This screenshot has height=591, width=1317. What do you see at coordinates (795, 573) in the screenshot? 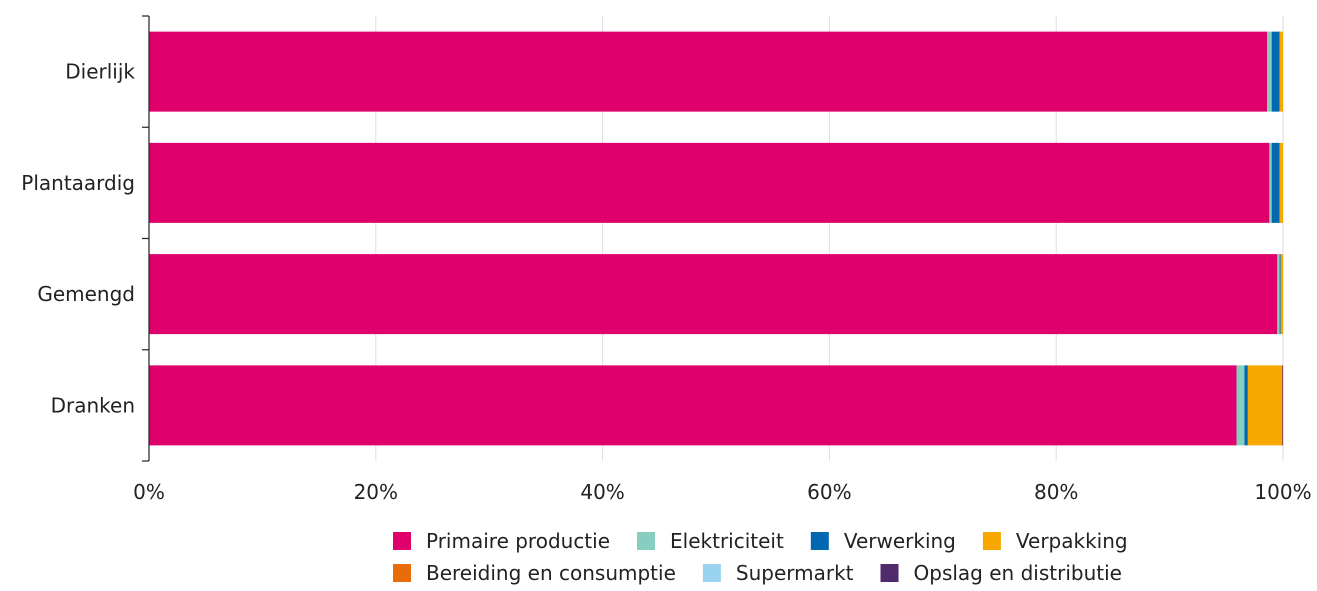
I see `legend-label: Supermarkt` at bounding box center [795, 573].